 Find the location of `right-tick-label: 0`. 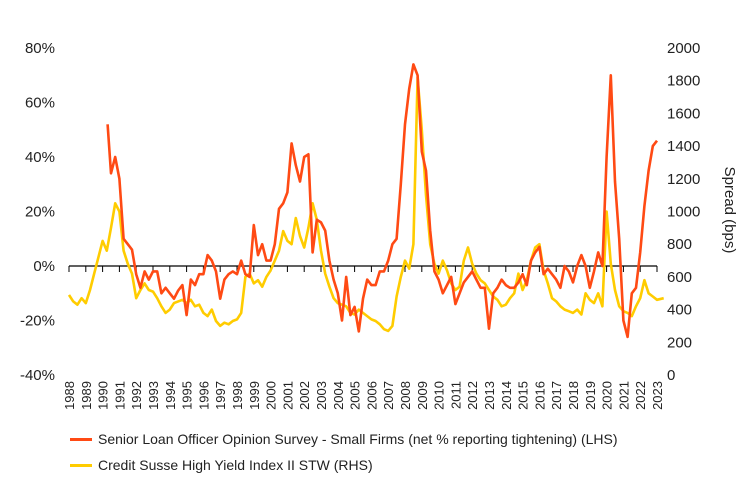

right-tick-label: 0 is located at coordinates (671, 375).